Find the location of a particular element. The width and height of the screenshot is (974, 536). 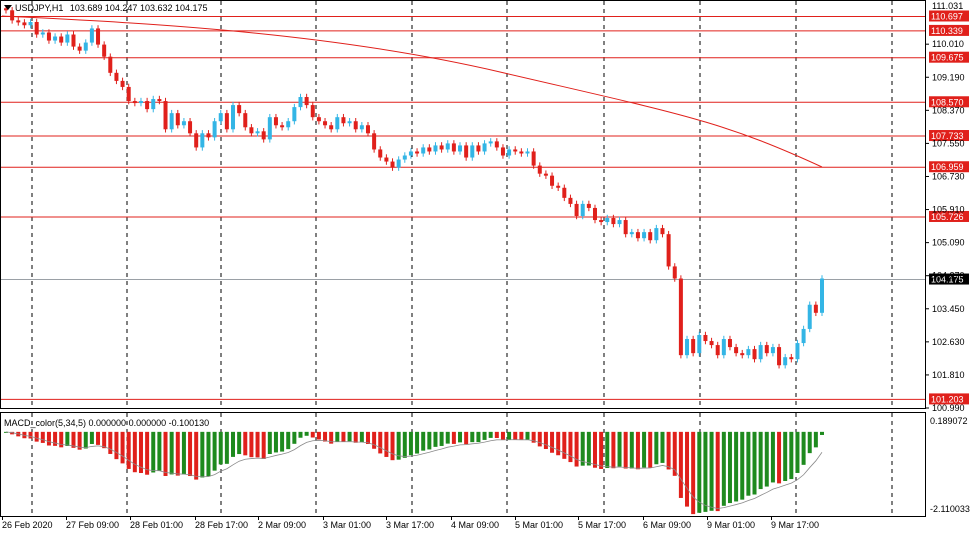

macd-axis: 0.189072 -2.110033 is located at coordinates (950, 465).